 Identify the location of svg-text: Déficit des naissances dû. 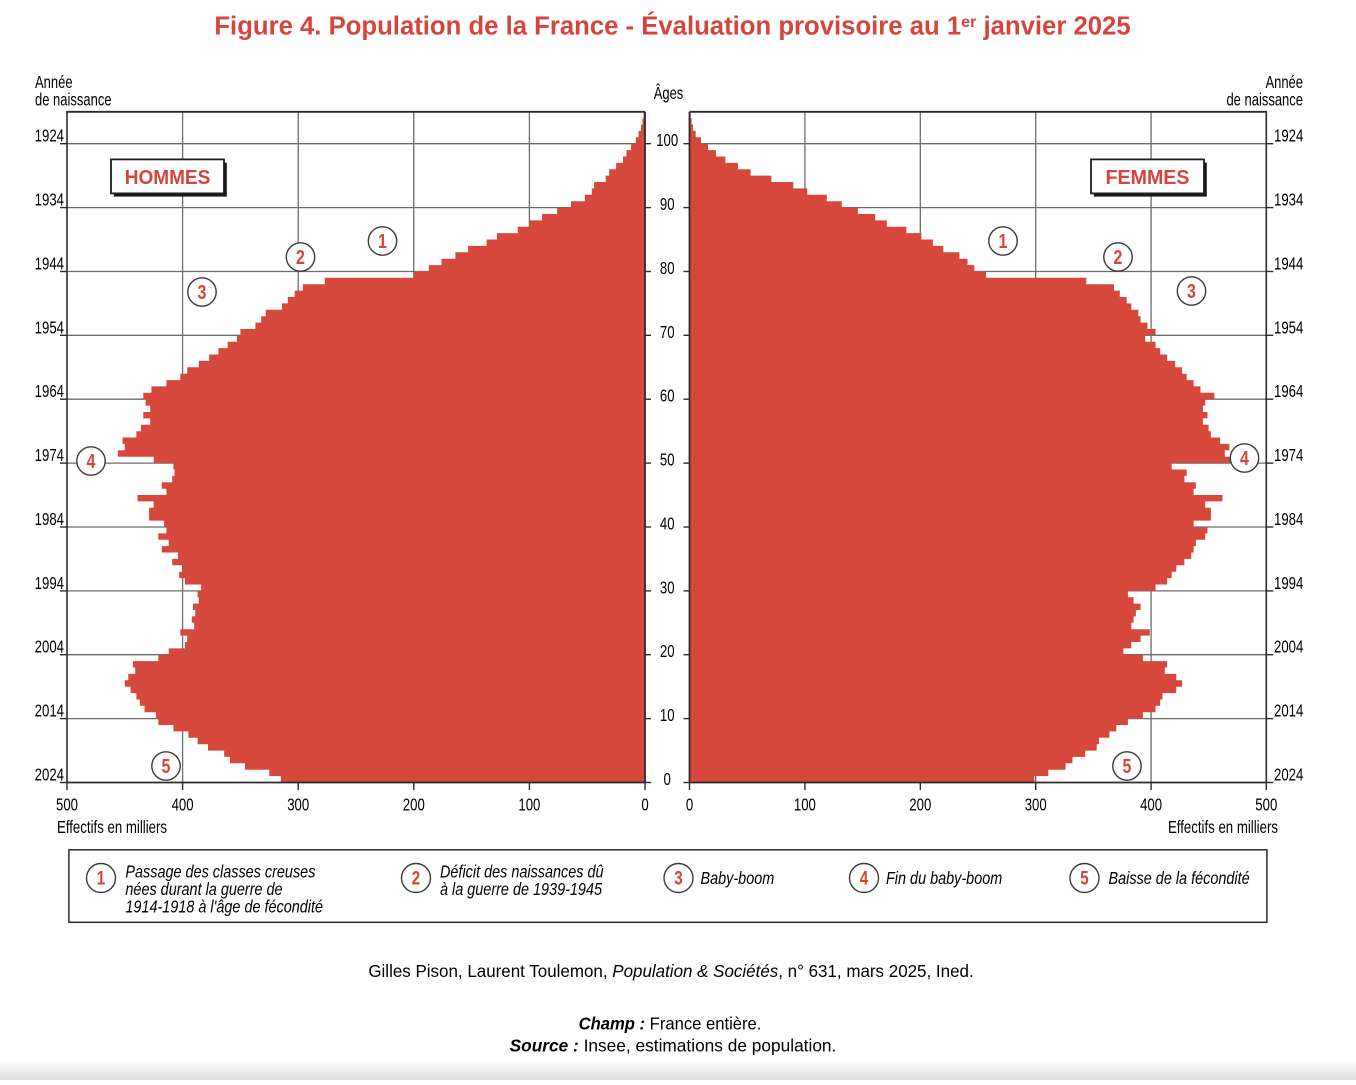
(522, 872).